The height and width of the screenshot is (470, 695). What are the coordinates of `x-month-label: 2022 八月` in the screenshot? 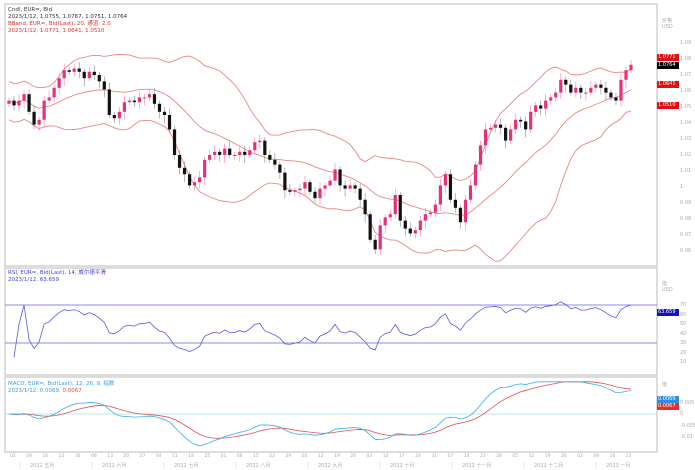 It's located at (258, 466).